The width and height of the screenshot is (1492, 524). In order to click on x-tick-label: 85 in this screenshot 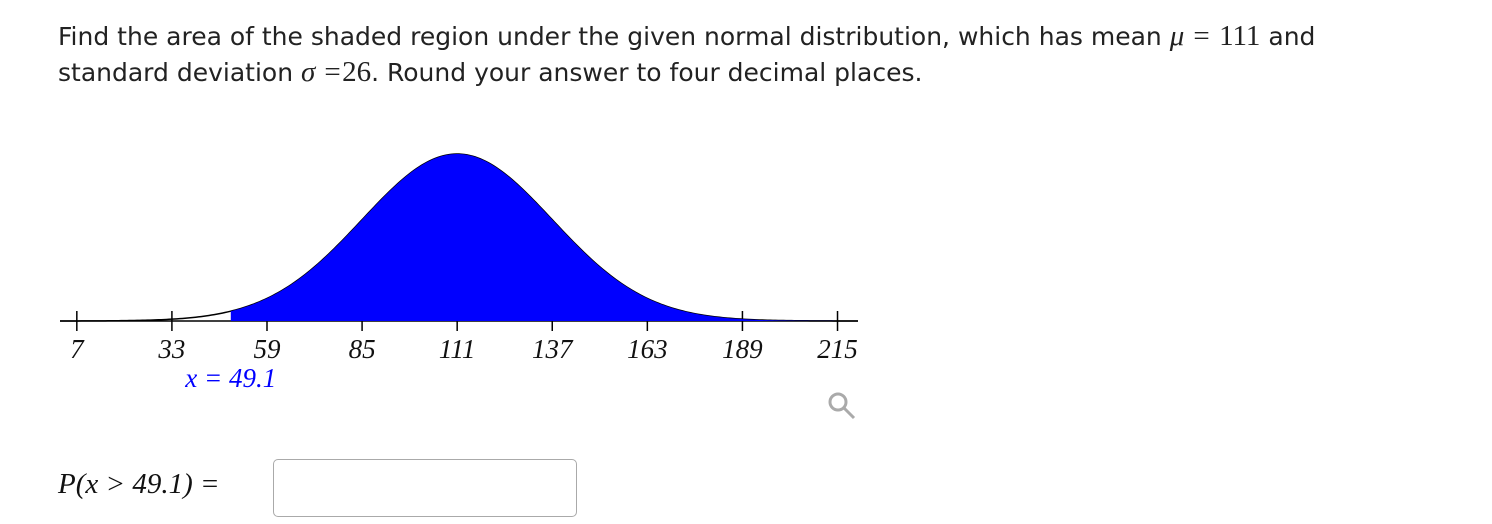, I will do `click(362, 349)`.